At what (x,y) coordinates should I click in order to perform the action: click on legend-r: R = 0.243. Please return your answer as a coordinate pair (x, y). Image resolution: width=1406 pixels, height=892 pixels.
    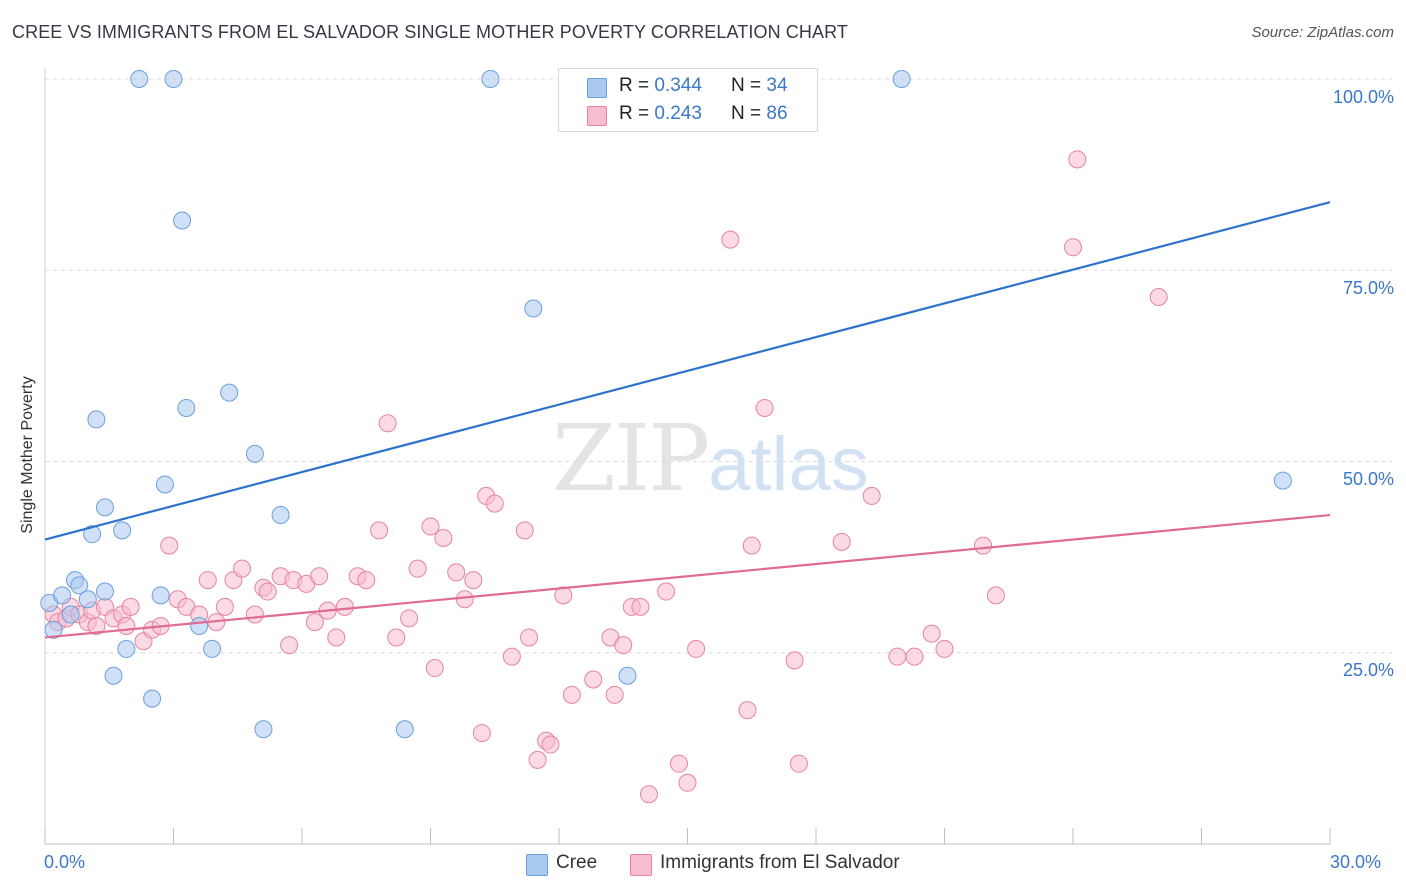
    Looking at the image, I should click on (660, 113).